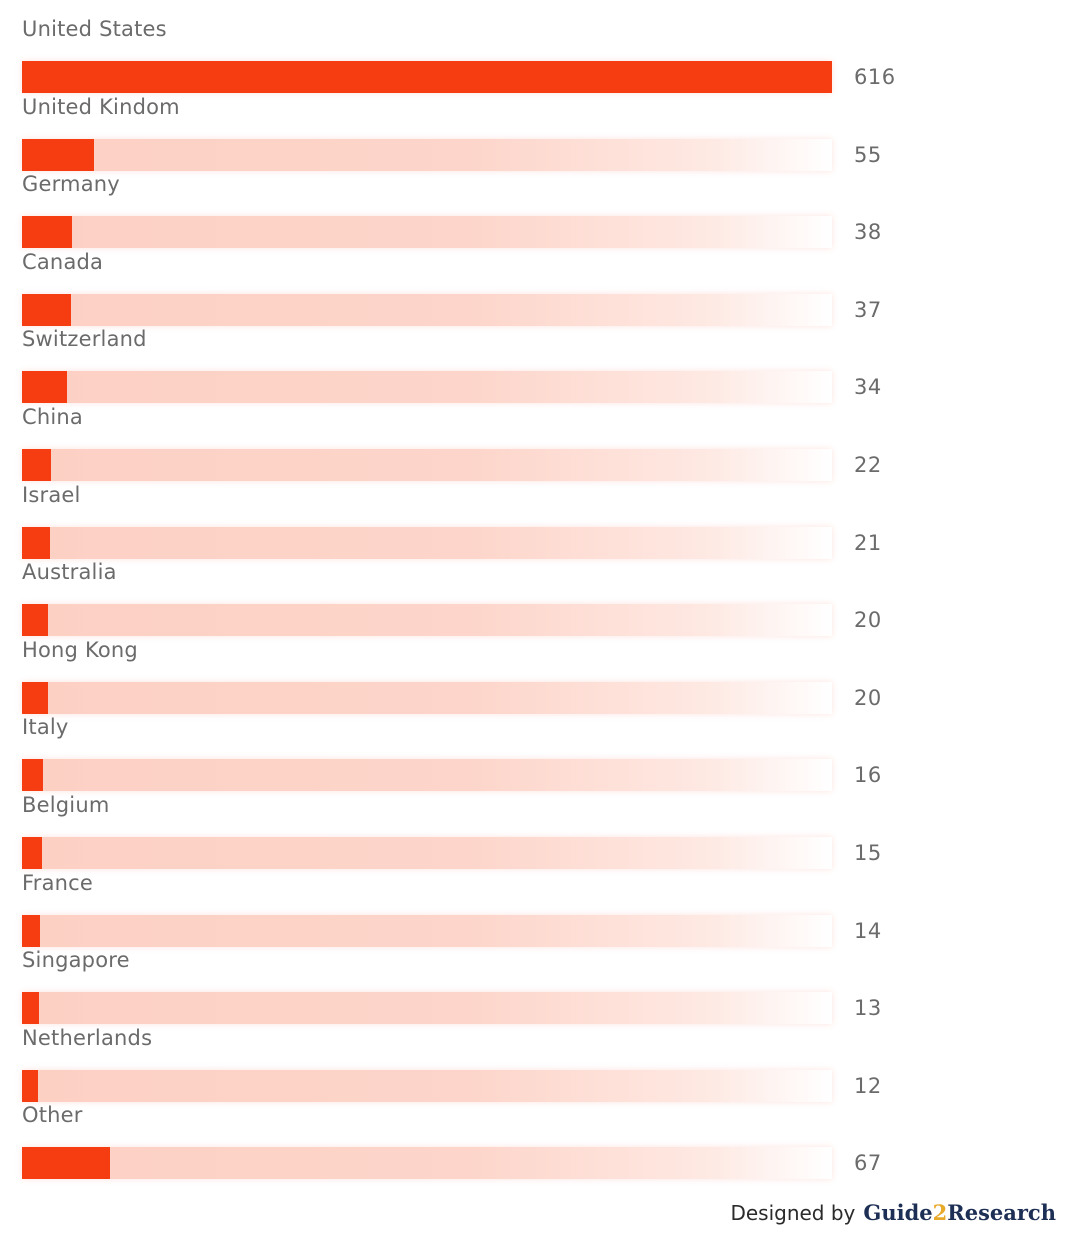 This screenshot has width=1080, height=1241. Describe the element at coordinates (462, 210) in the screenshot. I see `bar-row: Germany 38` at that location.